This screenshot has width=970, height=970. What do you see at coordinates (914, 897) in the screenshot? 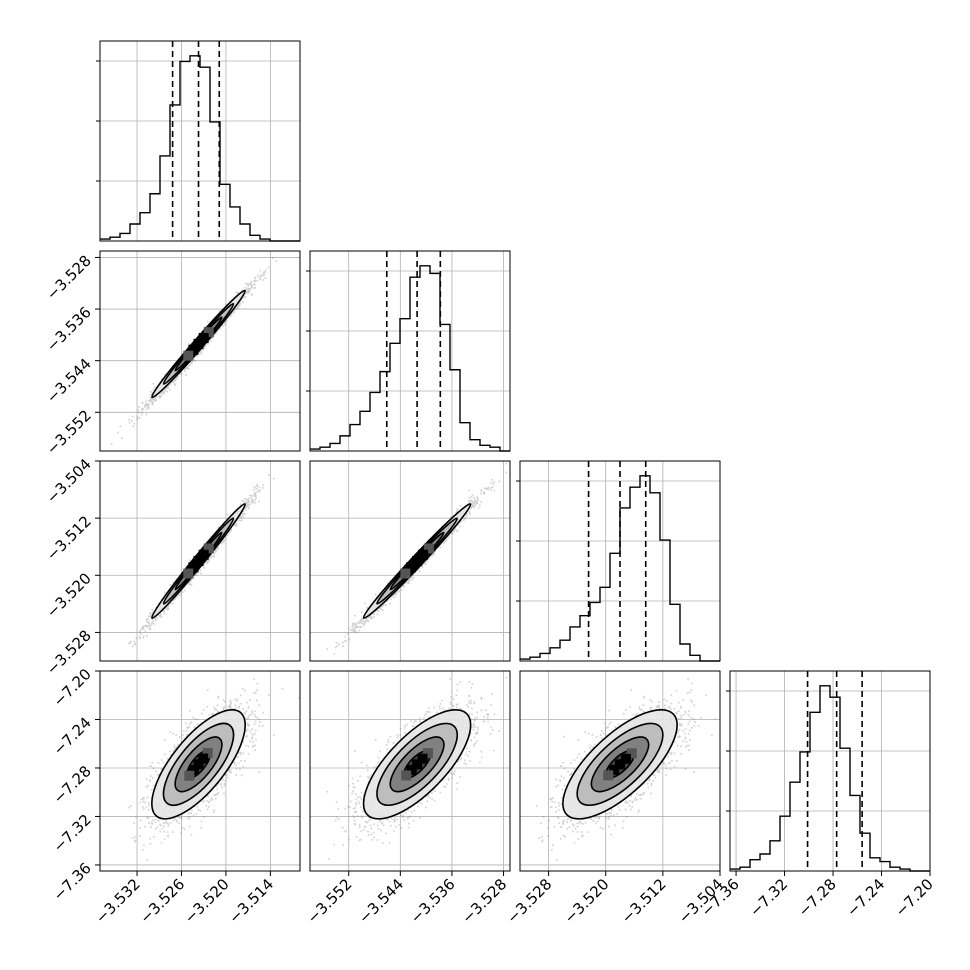
I see `x-tick-label: −7.20` at bounding box center [914, 897].